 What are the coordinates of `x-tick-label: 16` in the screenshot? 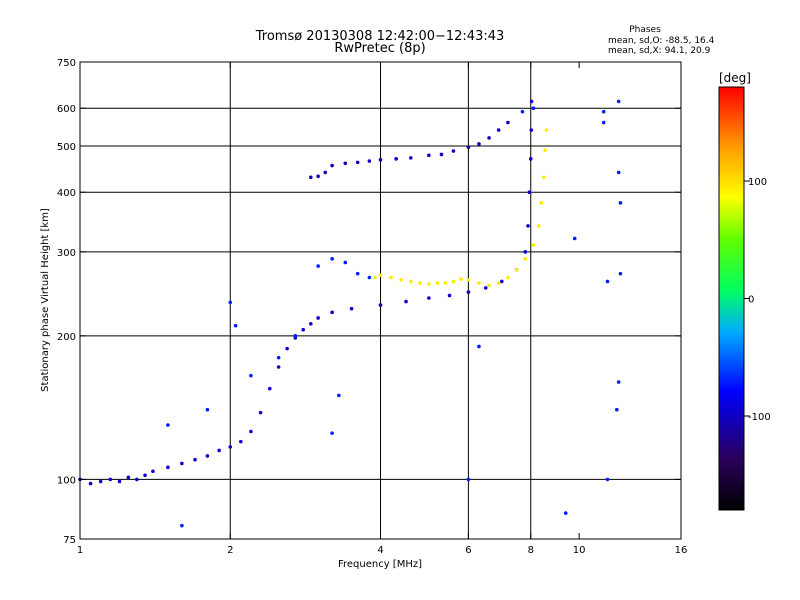 It's located at (681, 550).